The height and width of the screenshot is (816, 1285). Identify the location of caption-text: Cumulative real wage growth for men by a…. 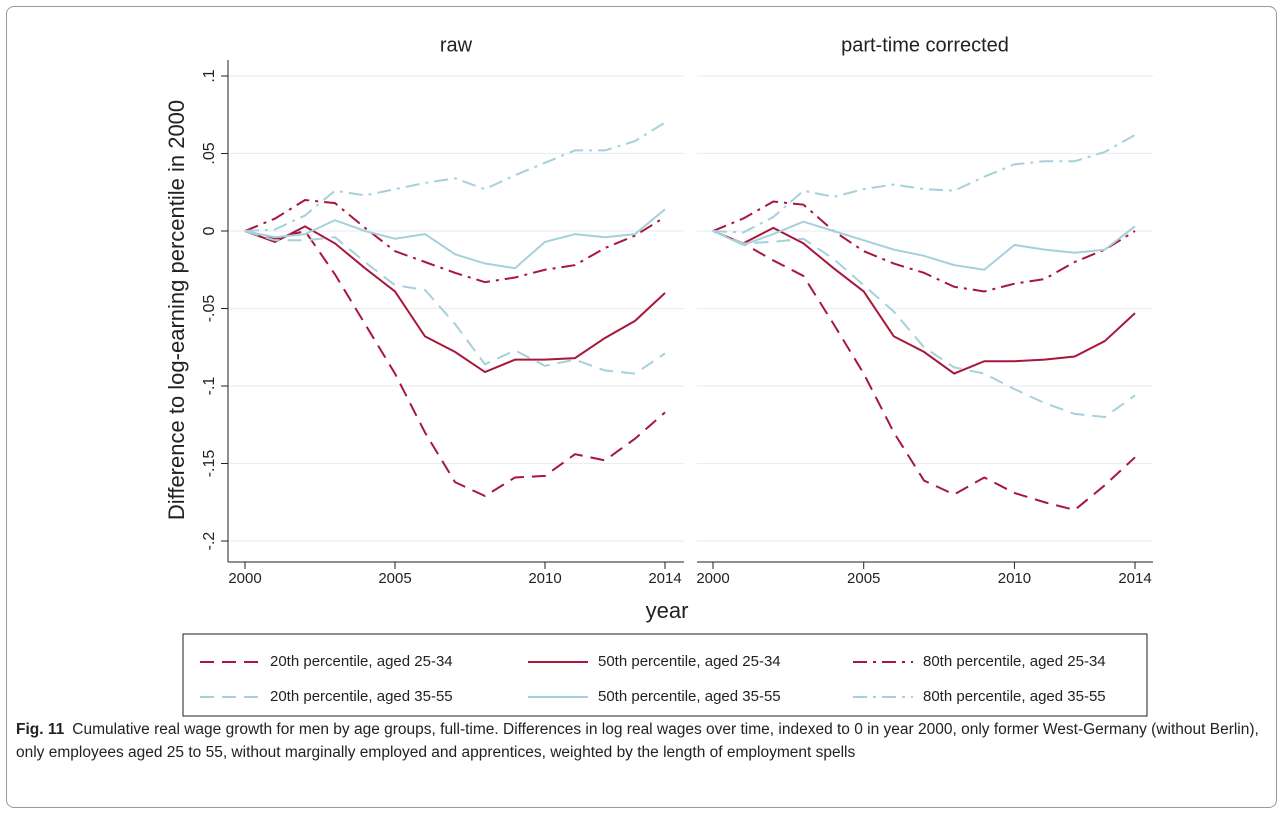
(637, 741).